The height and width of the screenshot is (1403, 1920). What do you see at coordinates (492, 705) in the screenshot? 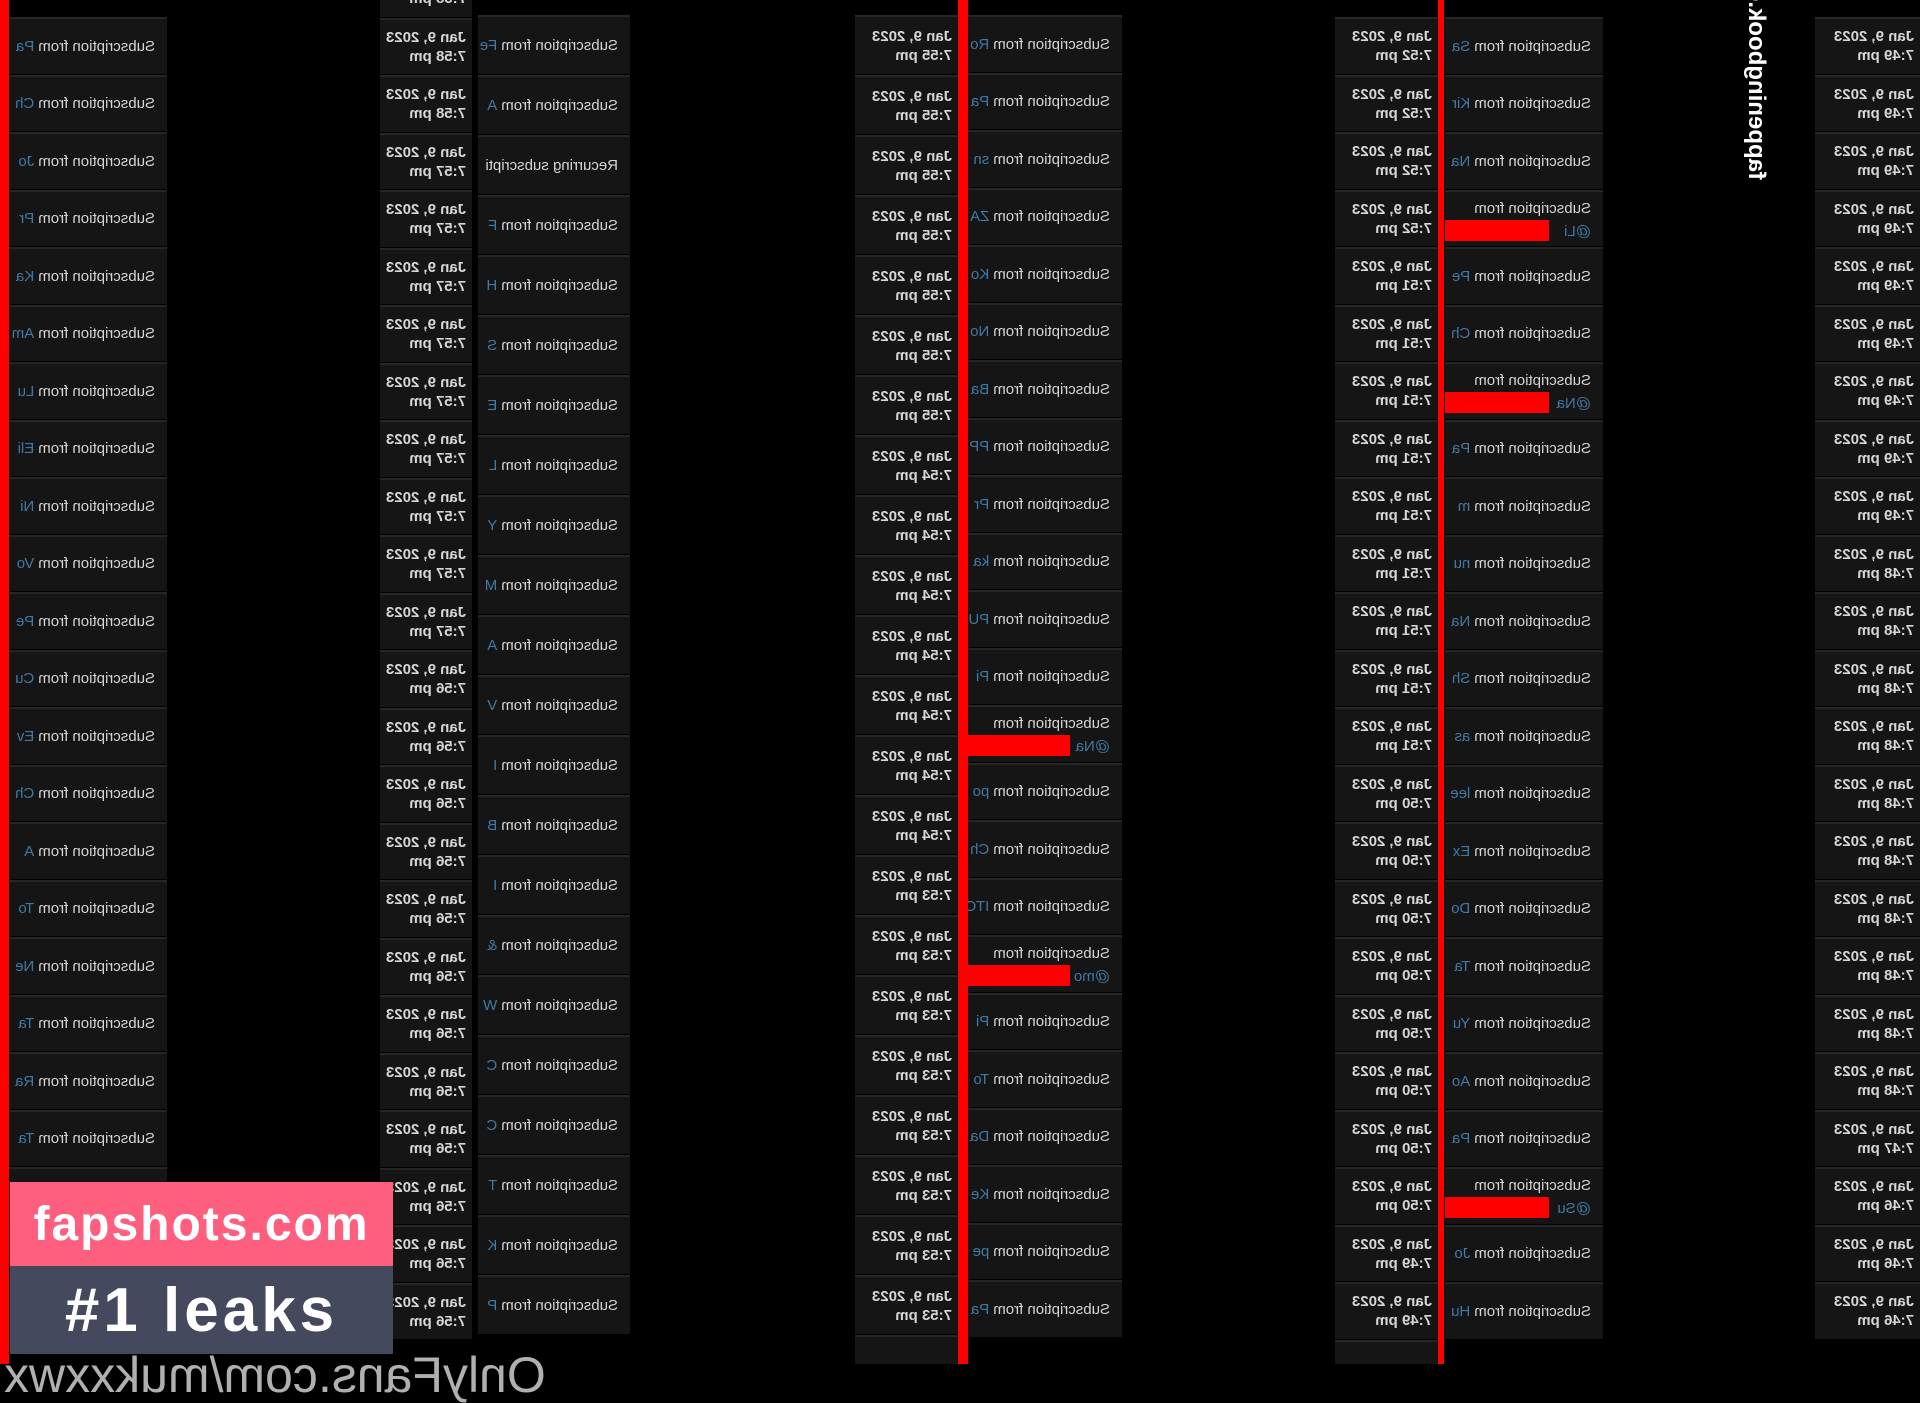
I see `subscriber-name-link: V` at bounding box center [492, 705].